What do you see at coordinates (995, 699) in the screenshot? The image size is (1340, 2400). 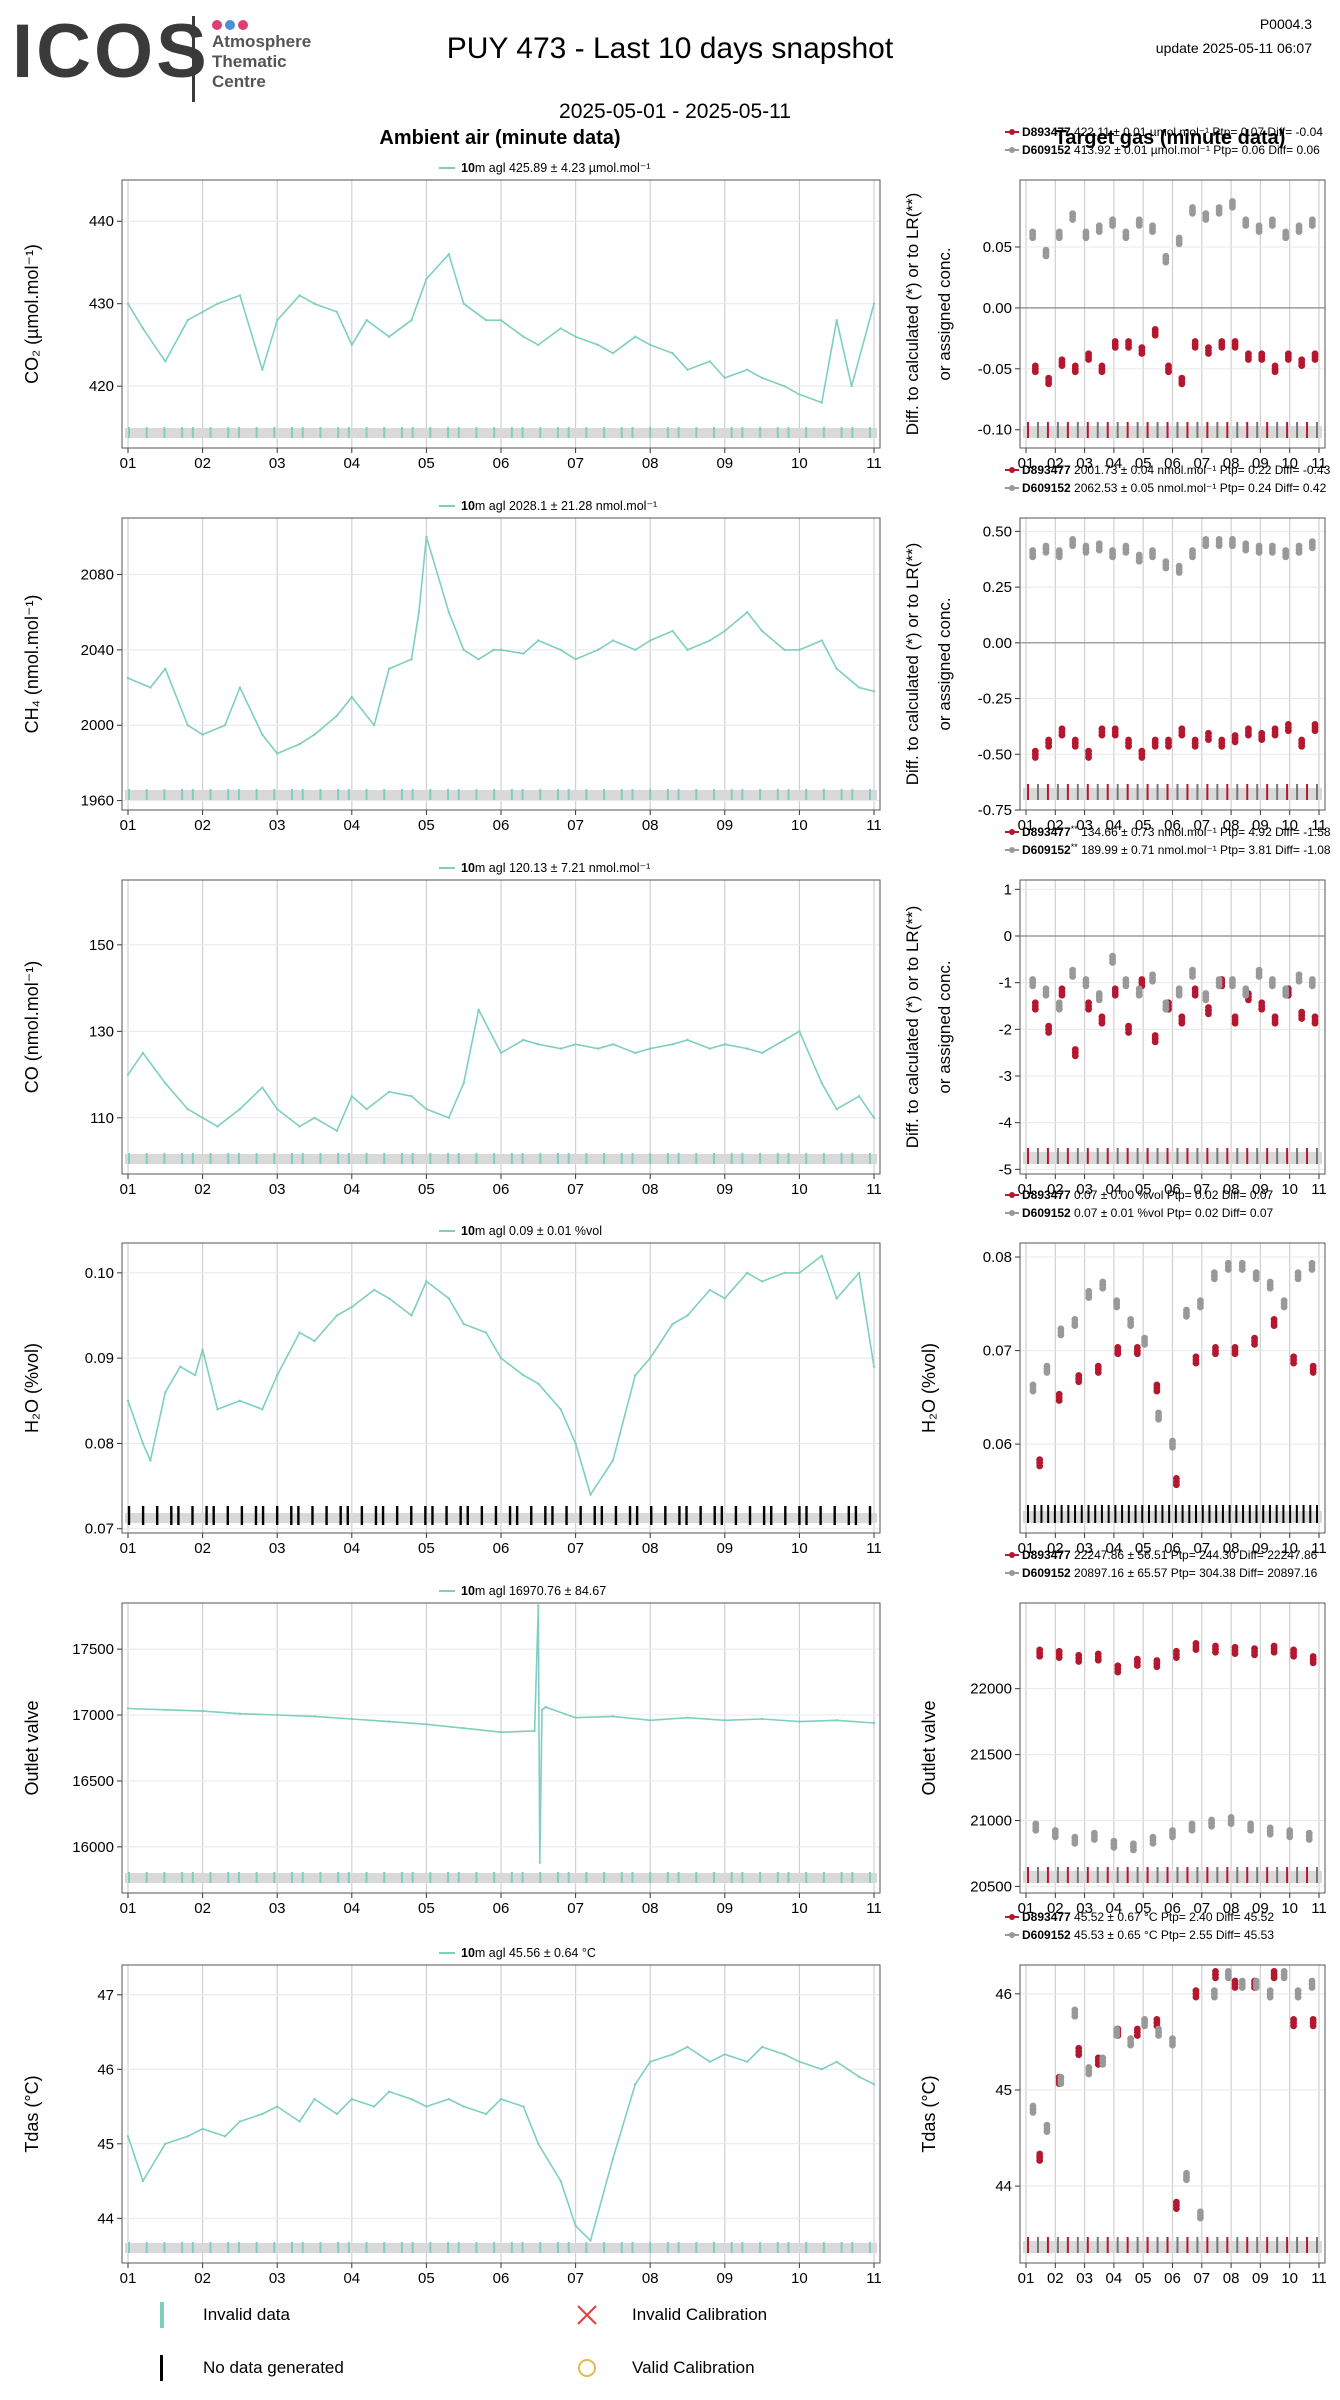 I see `y-tick-label: -0.25` at bounding box center [995, 699].